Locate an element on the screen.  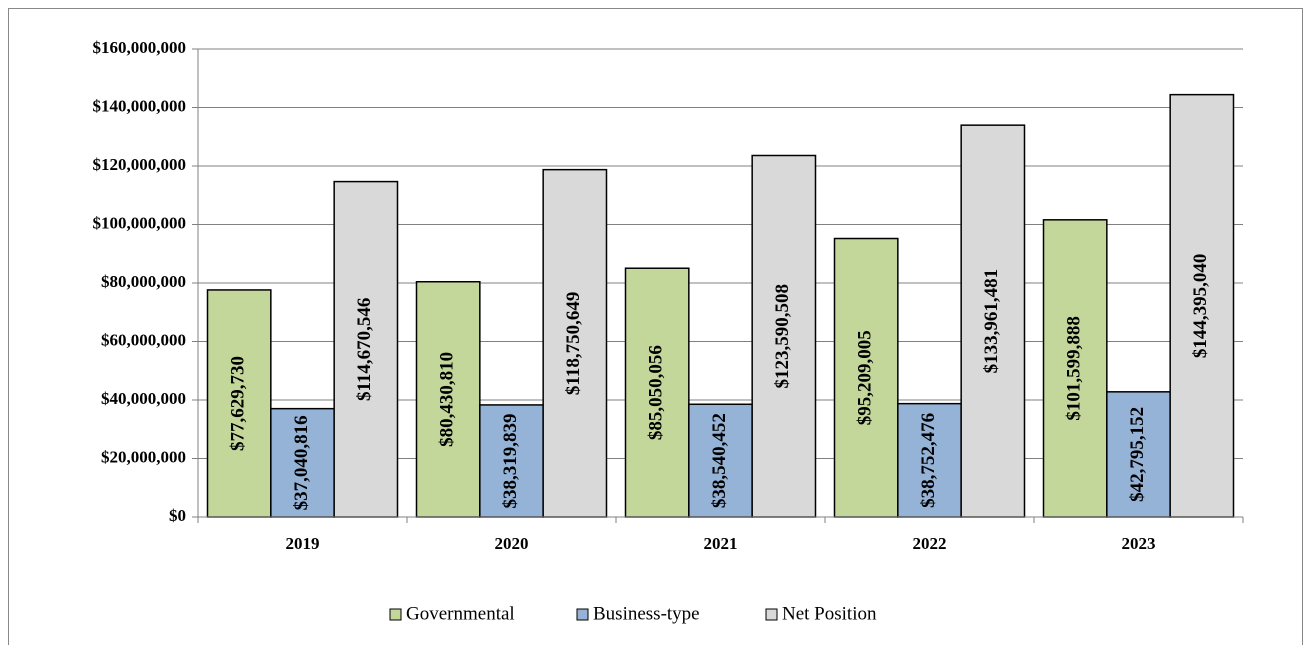
legend-label: Business-type is located at coordinates (646, 613).